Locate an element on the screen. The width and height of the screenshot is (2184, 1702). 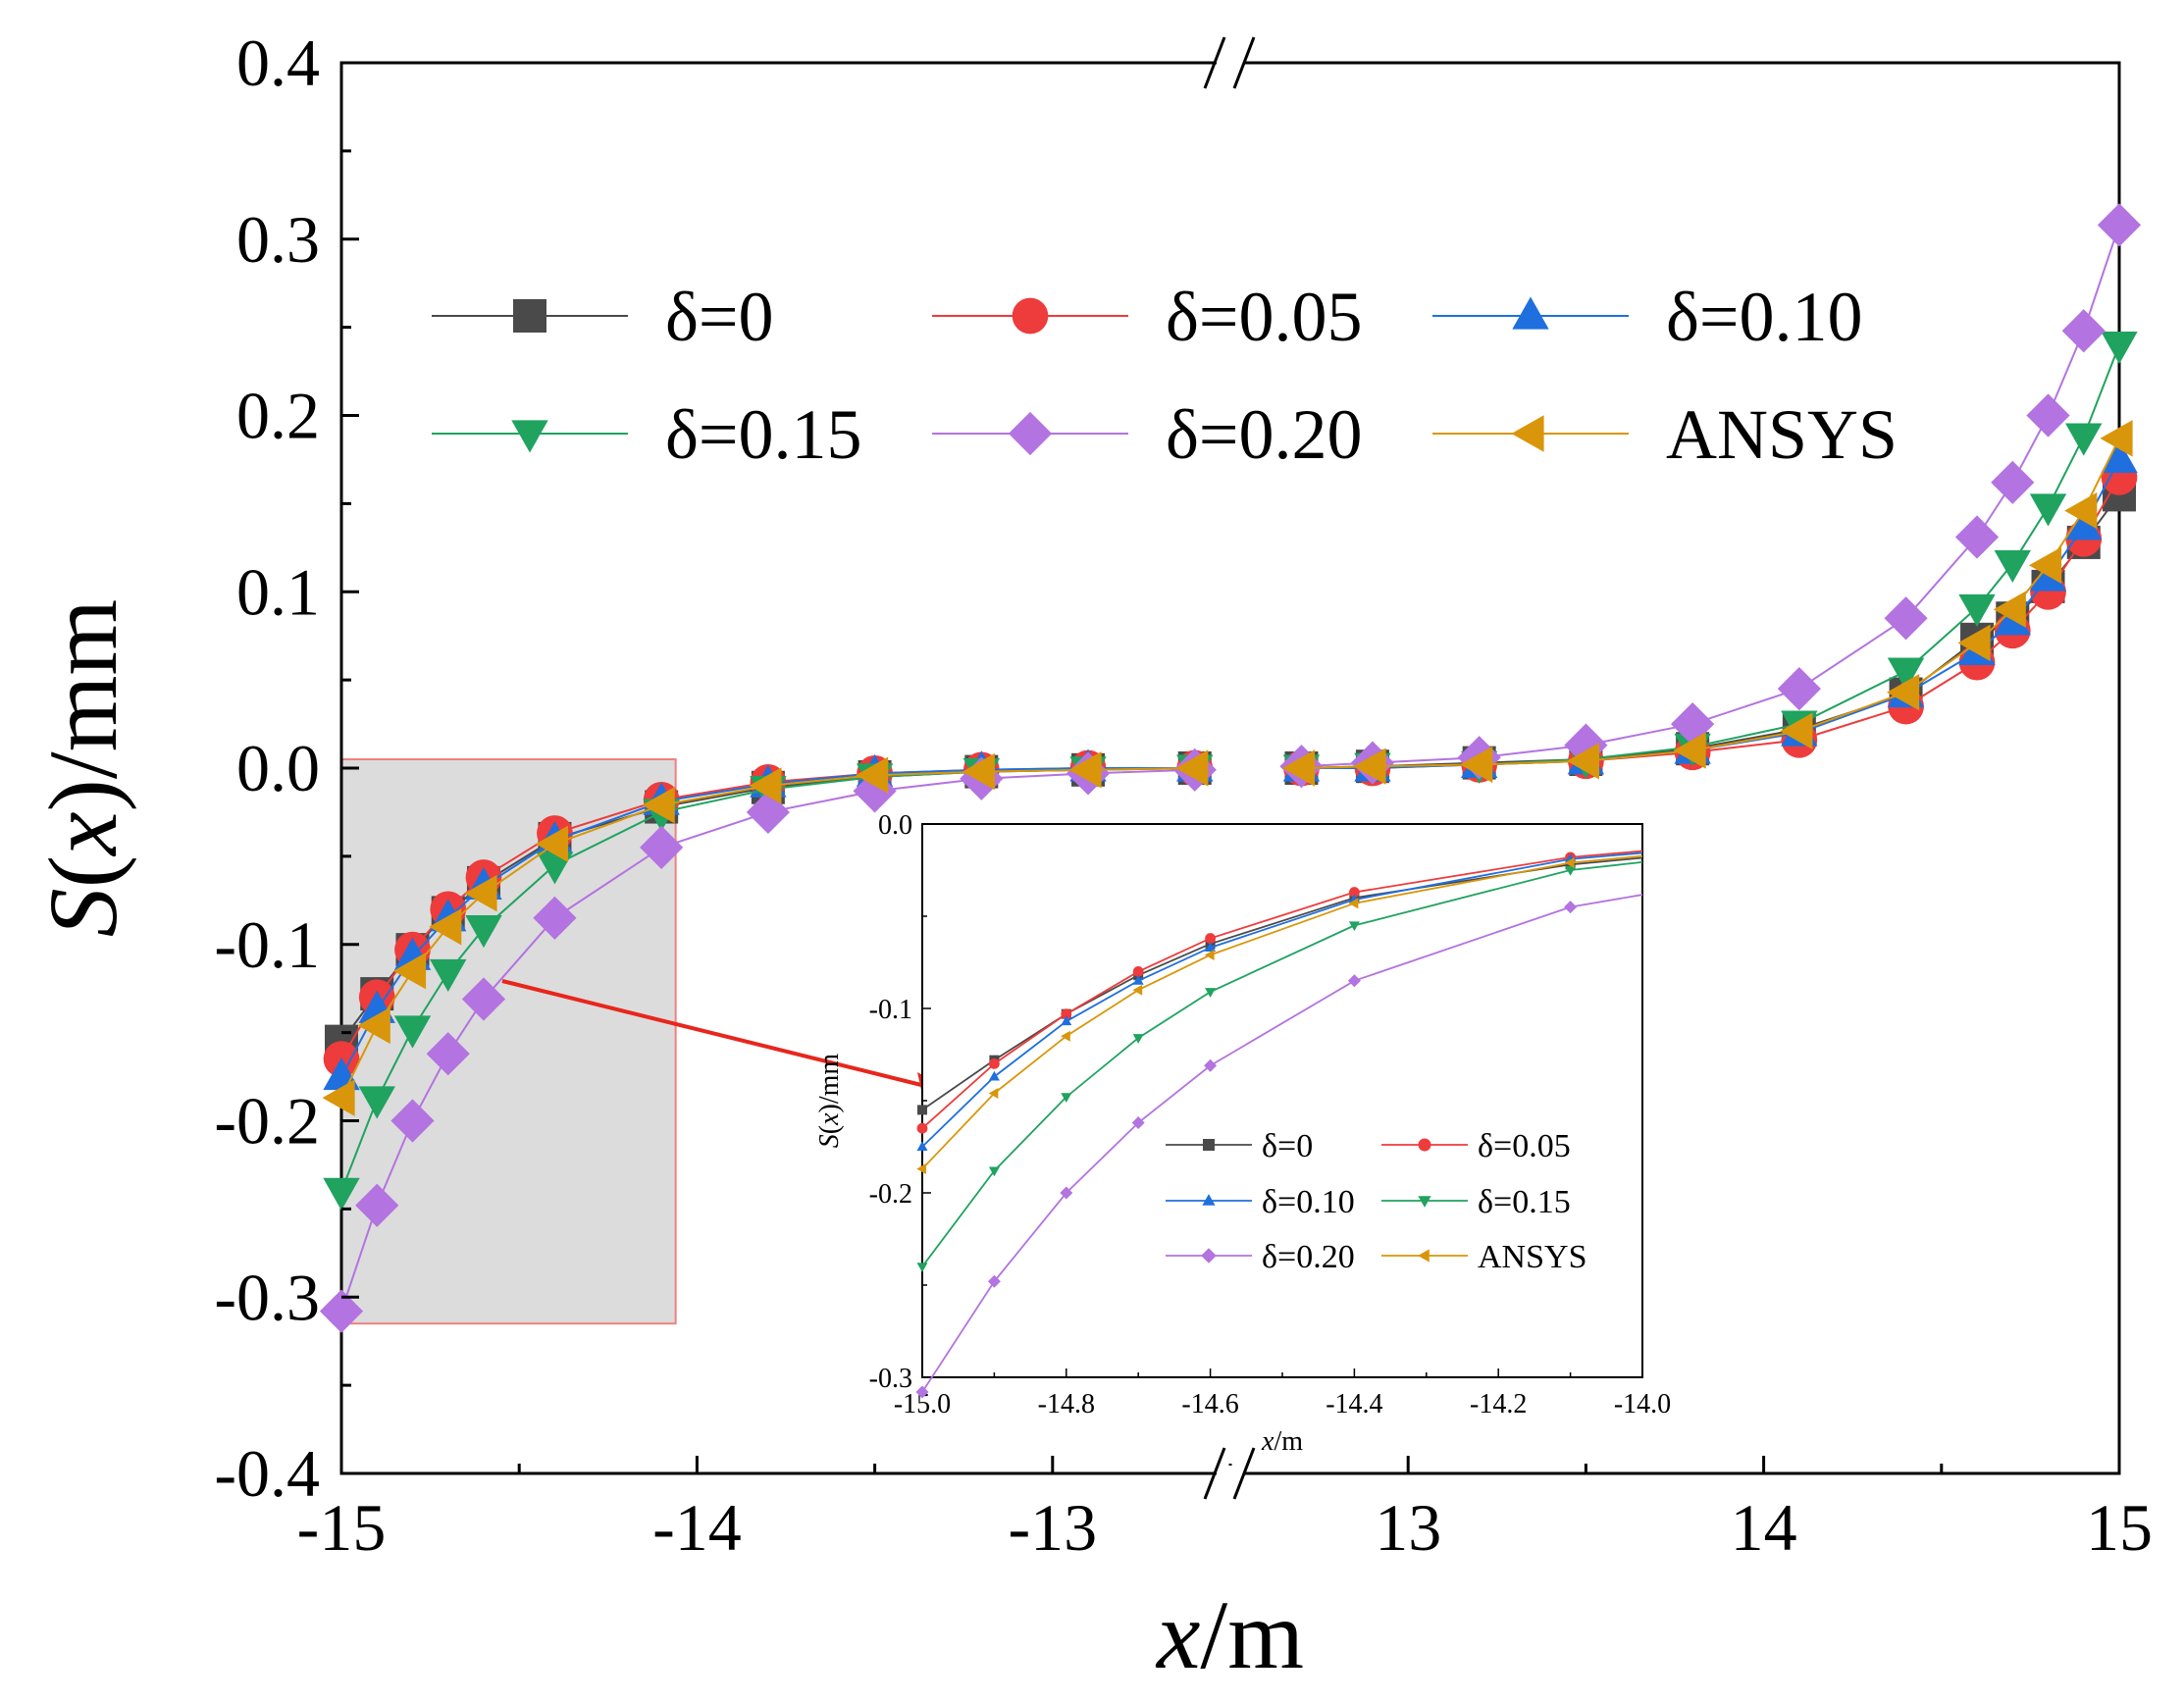
inset-x-tick-label: -14.4 is located at coordinates (1354, 1404).